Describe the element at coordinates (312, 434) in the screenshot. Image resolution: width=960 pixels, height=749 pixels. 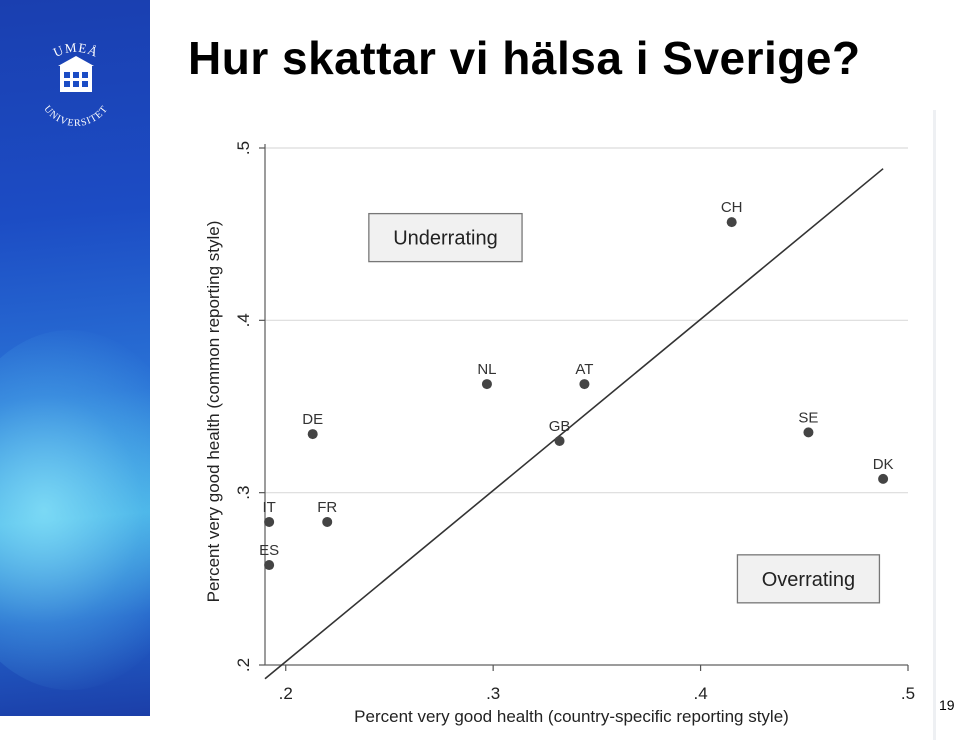
I see `point-de` at that location.